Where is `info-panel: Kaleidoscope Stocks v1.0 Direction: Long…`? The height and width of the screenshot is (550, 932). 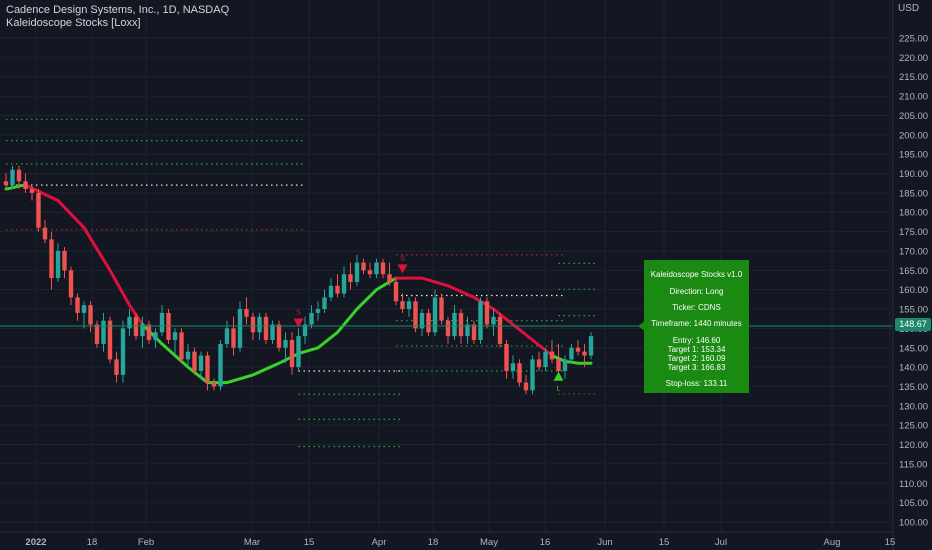 info-panel: Kaleidoscope Stocks v1.0 Direction: Long… is located at coordinates (696, 326).